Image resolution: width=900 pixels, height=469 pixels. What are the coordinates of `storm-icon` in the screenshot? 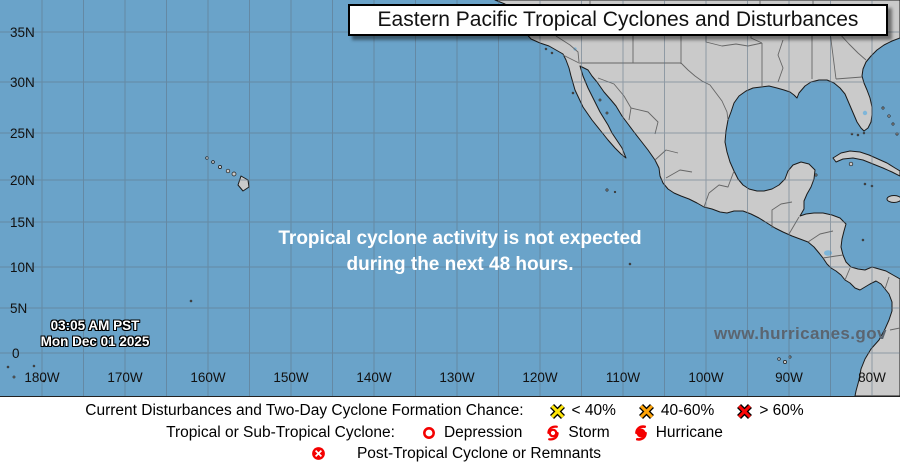 It's located at (553, 433).